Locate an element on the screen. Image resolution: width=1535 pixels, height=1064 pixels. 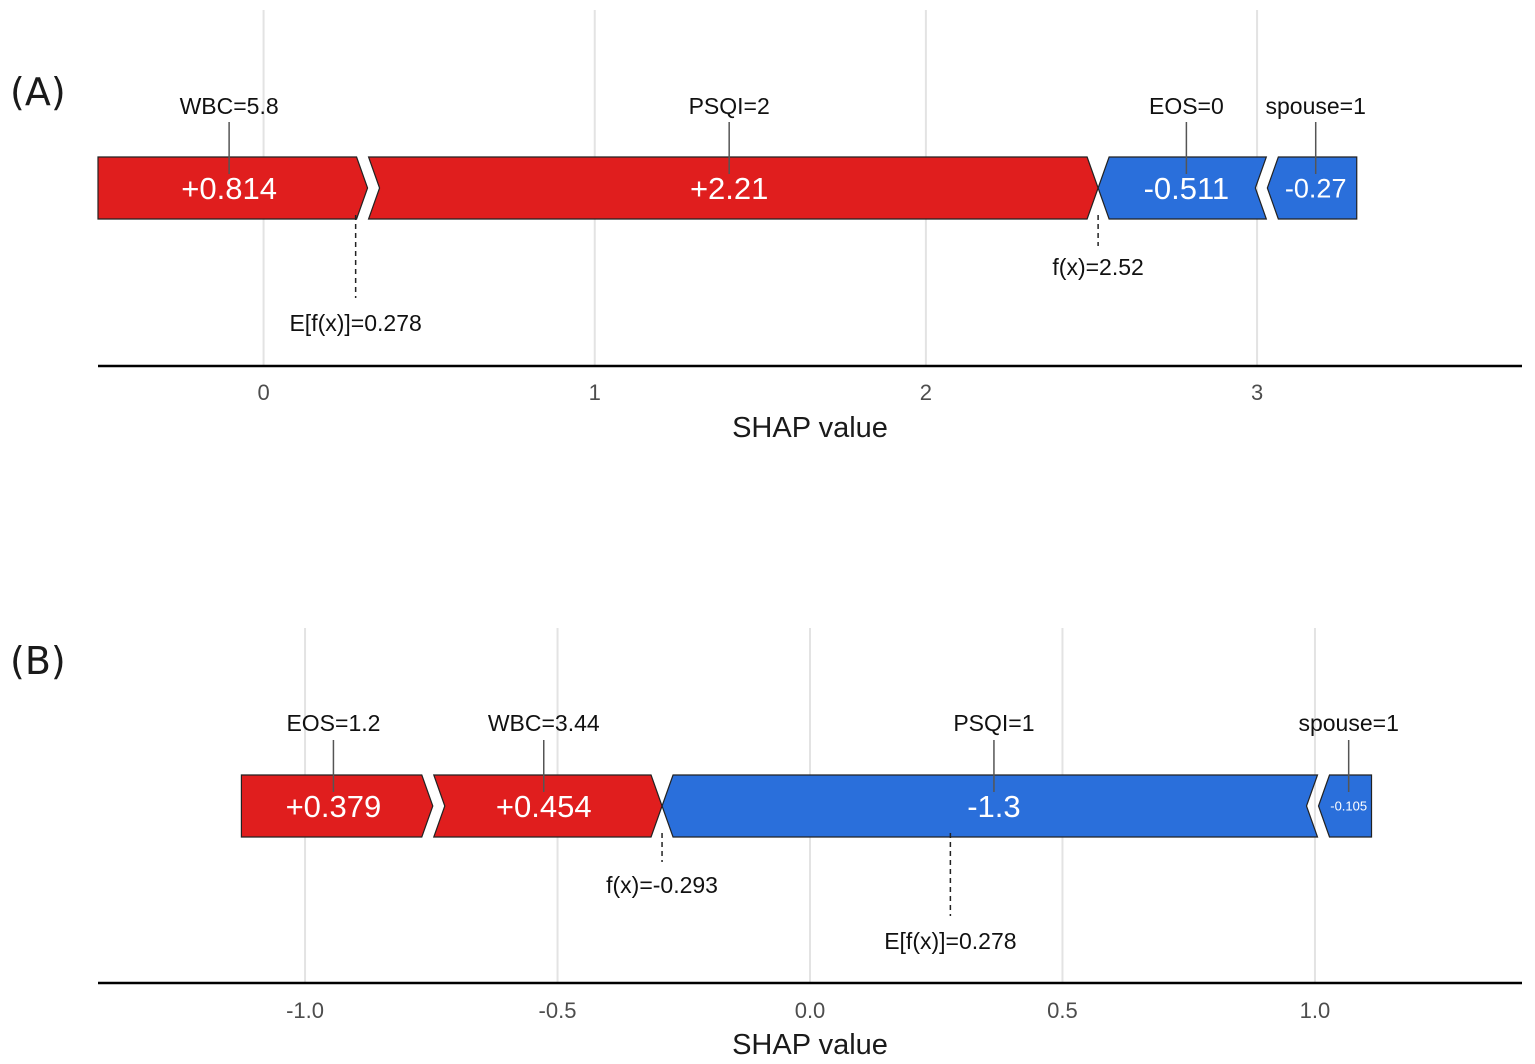
shap-value-label: +0.814 is located at coordinates (229, 188).